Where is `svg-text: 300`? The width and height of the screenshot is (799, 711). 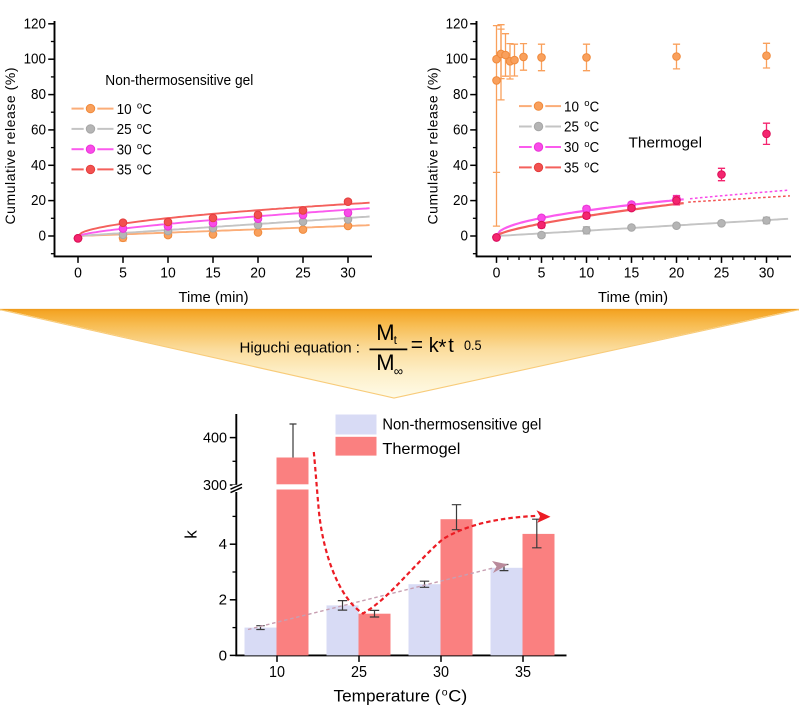
svg-text: 300 is located at coordinates (215, 485).